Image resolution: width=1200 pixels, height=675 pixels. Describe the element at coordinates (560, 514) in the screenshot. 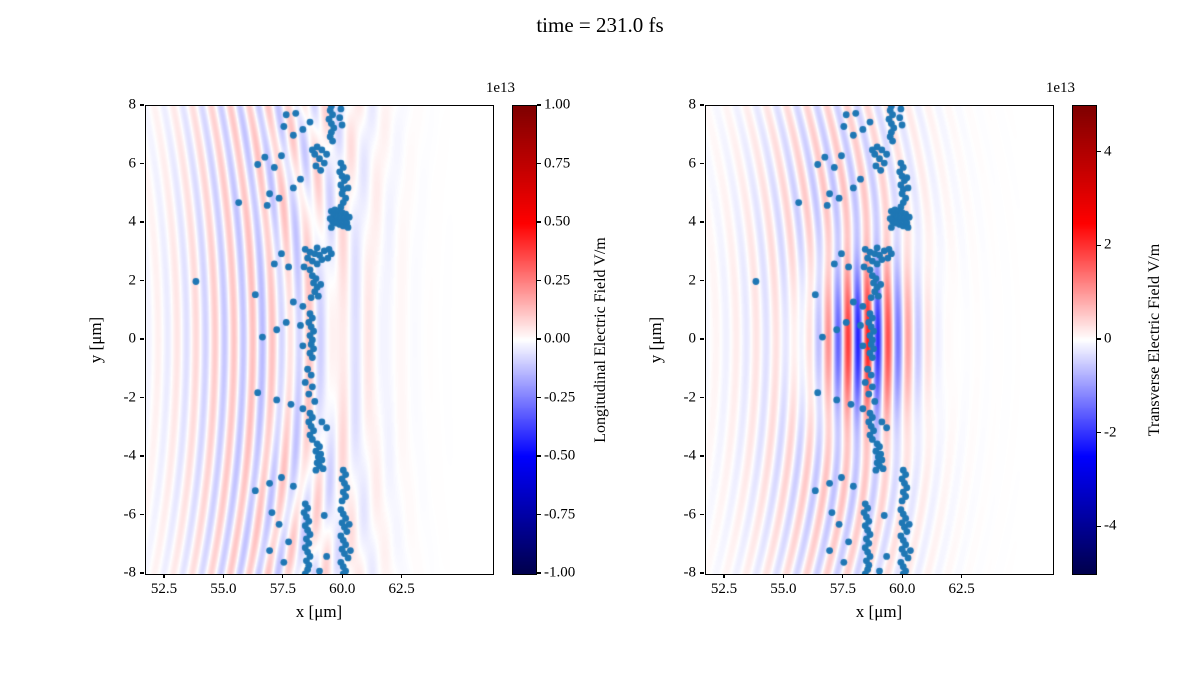

I see `colorbar-tick-label: -0.75` at that location.